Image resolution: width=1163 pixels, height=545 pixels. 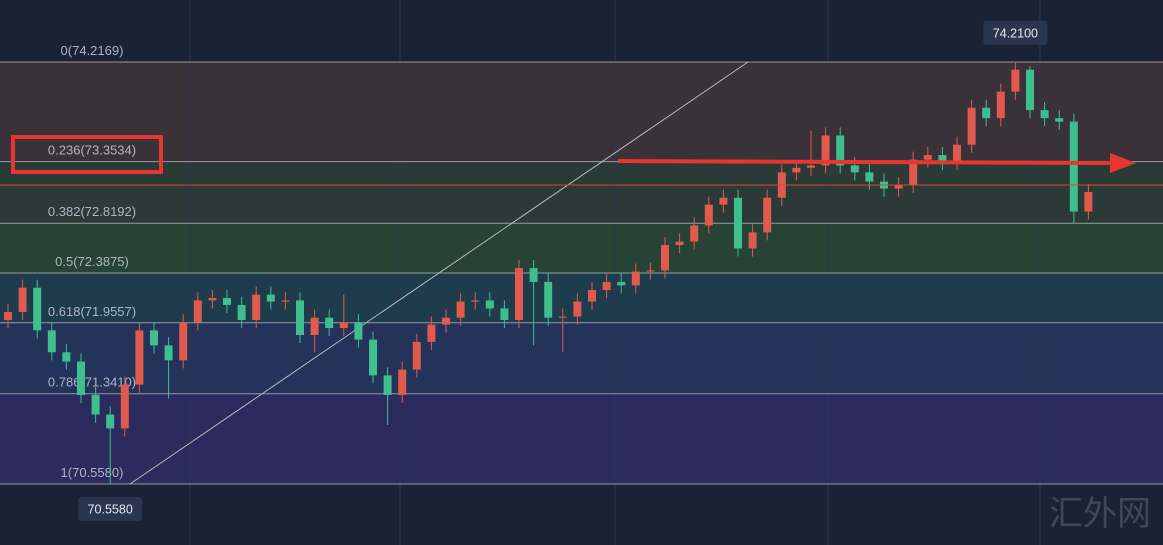 I want to click on highlight-box, so click(x=87, y=154).